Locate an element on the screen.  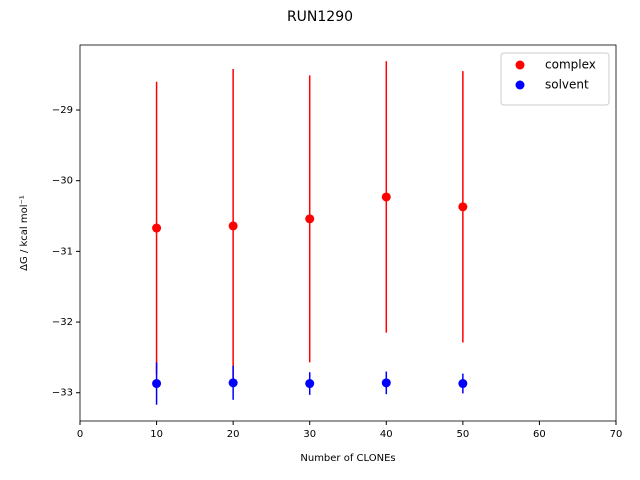
x-tick-label: 60 is located at coordinates (539, 434).